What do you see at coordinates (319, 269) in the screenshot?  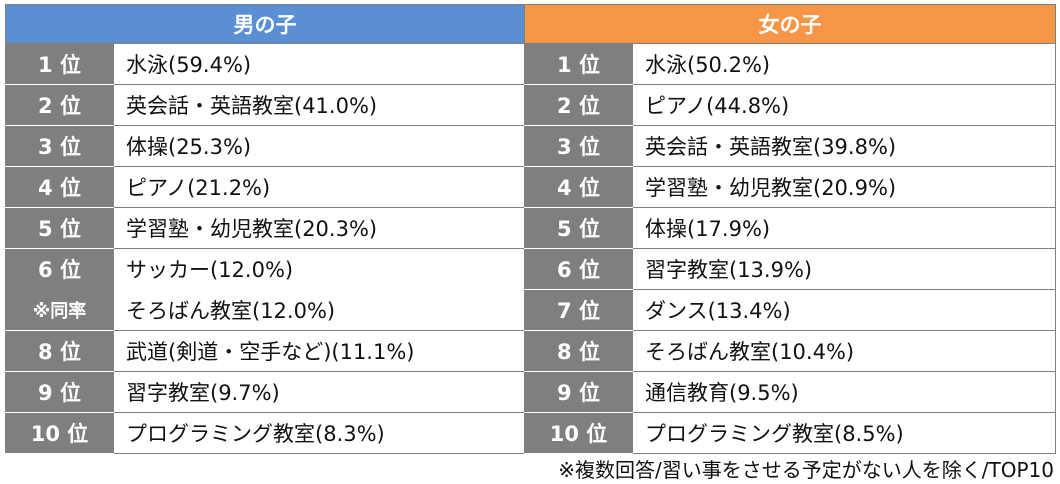 I see `item-cell: サッカー(12.0%)` at bounding box center [319, 269].